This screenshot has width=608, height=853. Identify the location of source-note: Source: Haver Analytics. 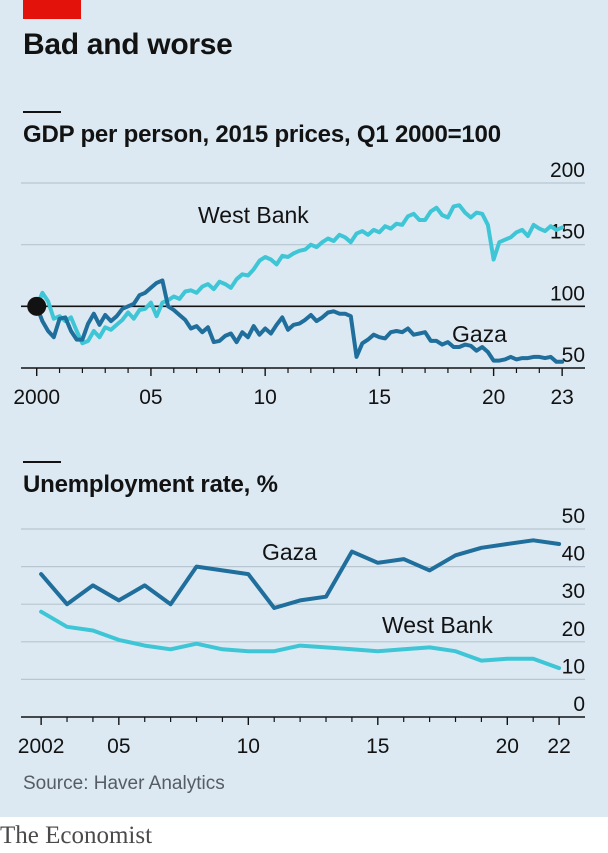
(124, 783).